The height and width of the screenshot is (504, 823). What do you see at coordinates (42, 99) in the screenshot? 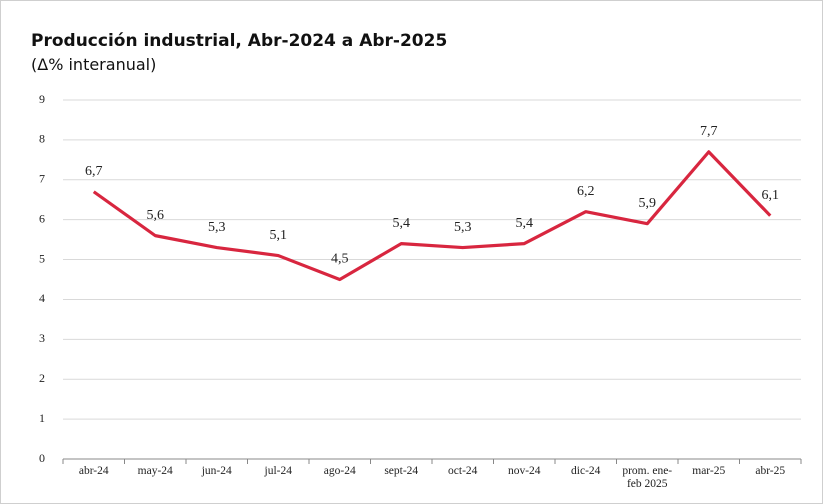
I see `y-tick-label: 9` at bounding box center [42, 99].